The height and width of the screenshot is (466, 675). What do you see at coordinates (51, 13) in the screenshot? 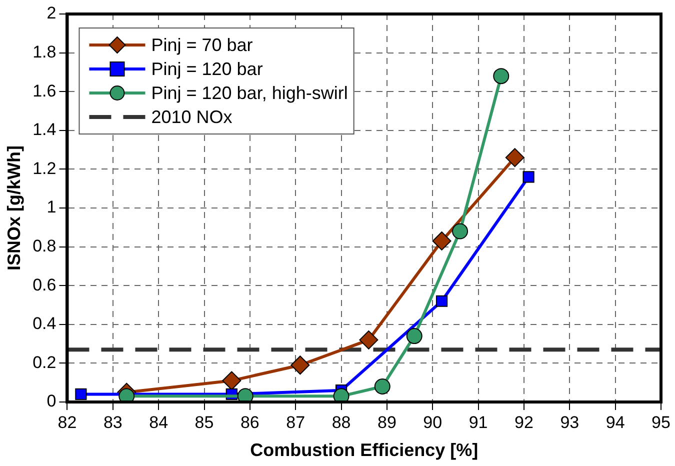
I see `y-tick-label: 2` at bounding box center [51, 13].